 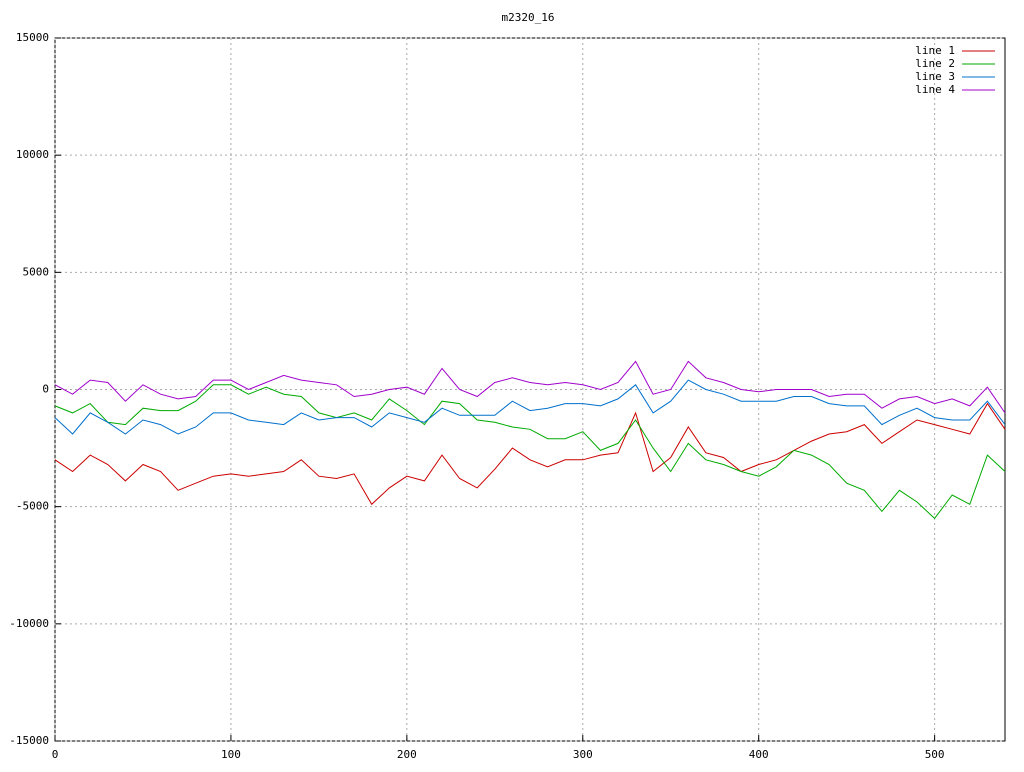 I want to click on x-tick-label: 300, so click(x=583, y=754).